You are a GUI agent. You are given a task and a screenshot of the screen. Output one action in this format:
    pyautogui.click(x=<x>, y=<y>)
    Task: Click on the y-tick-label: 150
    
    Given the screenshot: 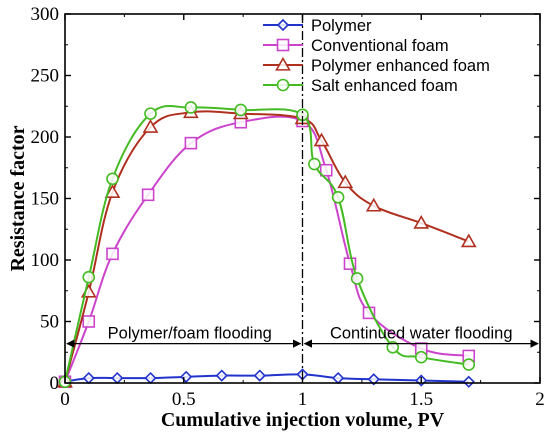 What is the action you would take?
    pyautogui.click(x=45, y=199)
    